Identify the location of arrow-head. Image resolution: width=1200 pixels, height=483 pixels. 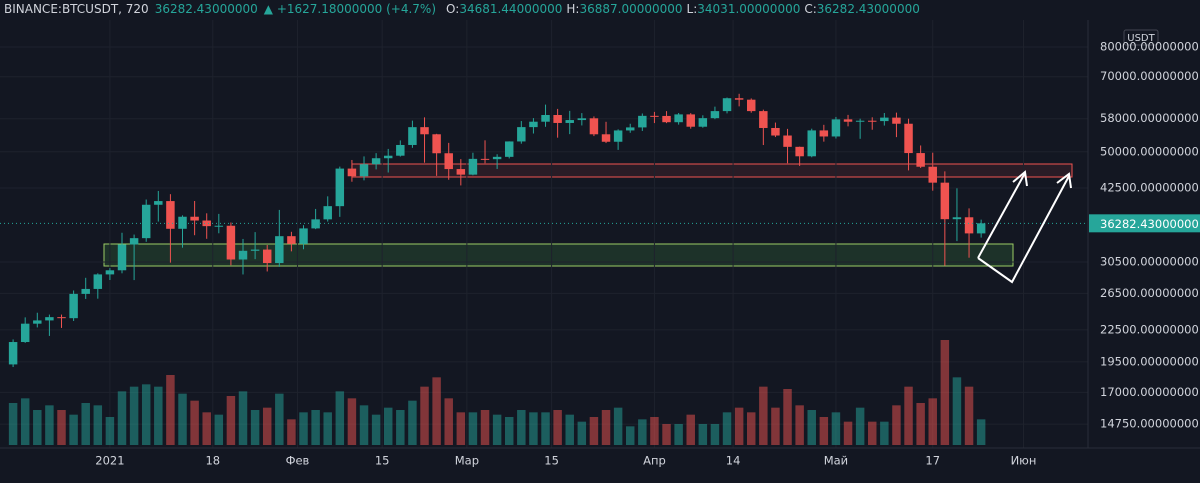
(1064, 180).